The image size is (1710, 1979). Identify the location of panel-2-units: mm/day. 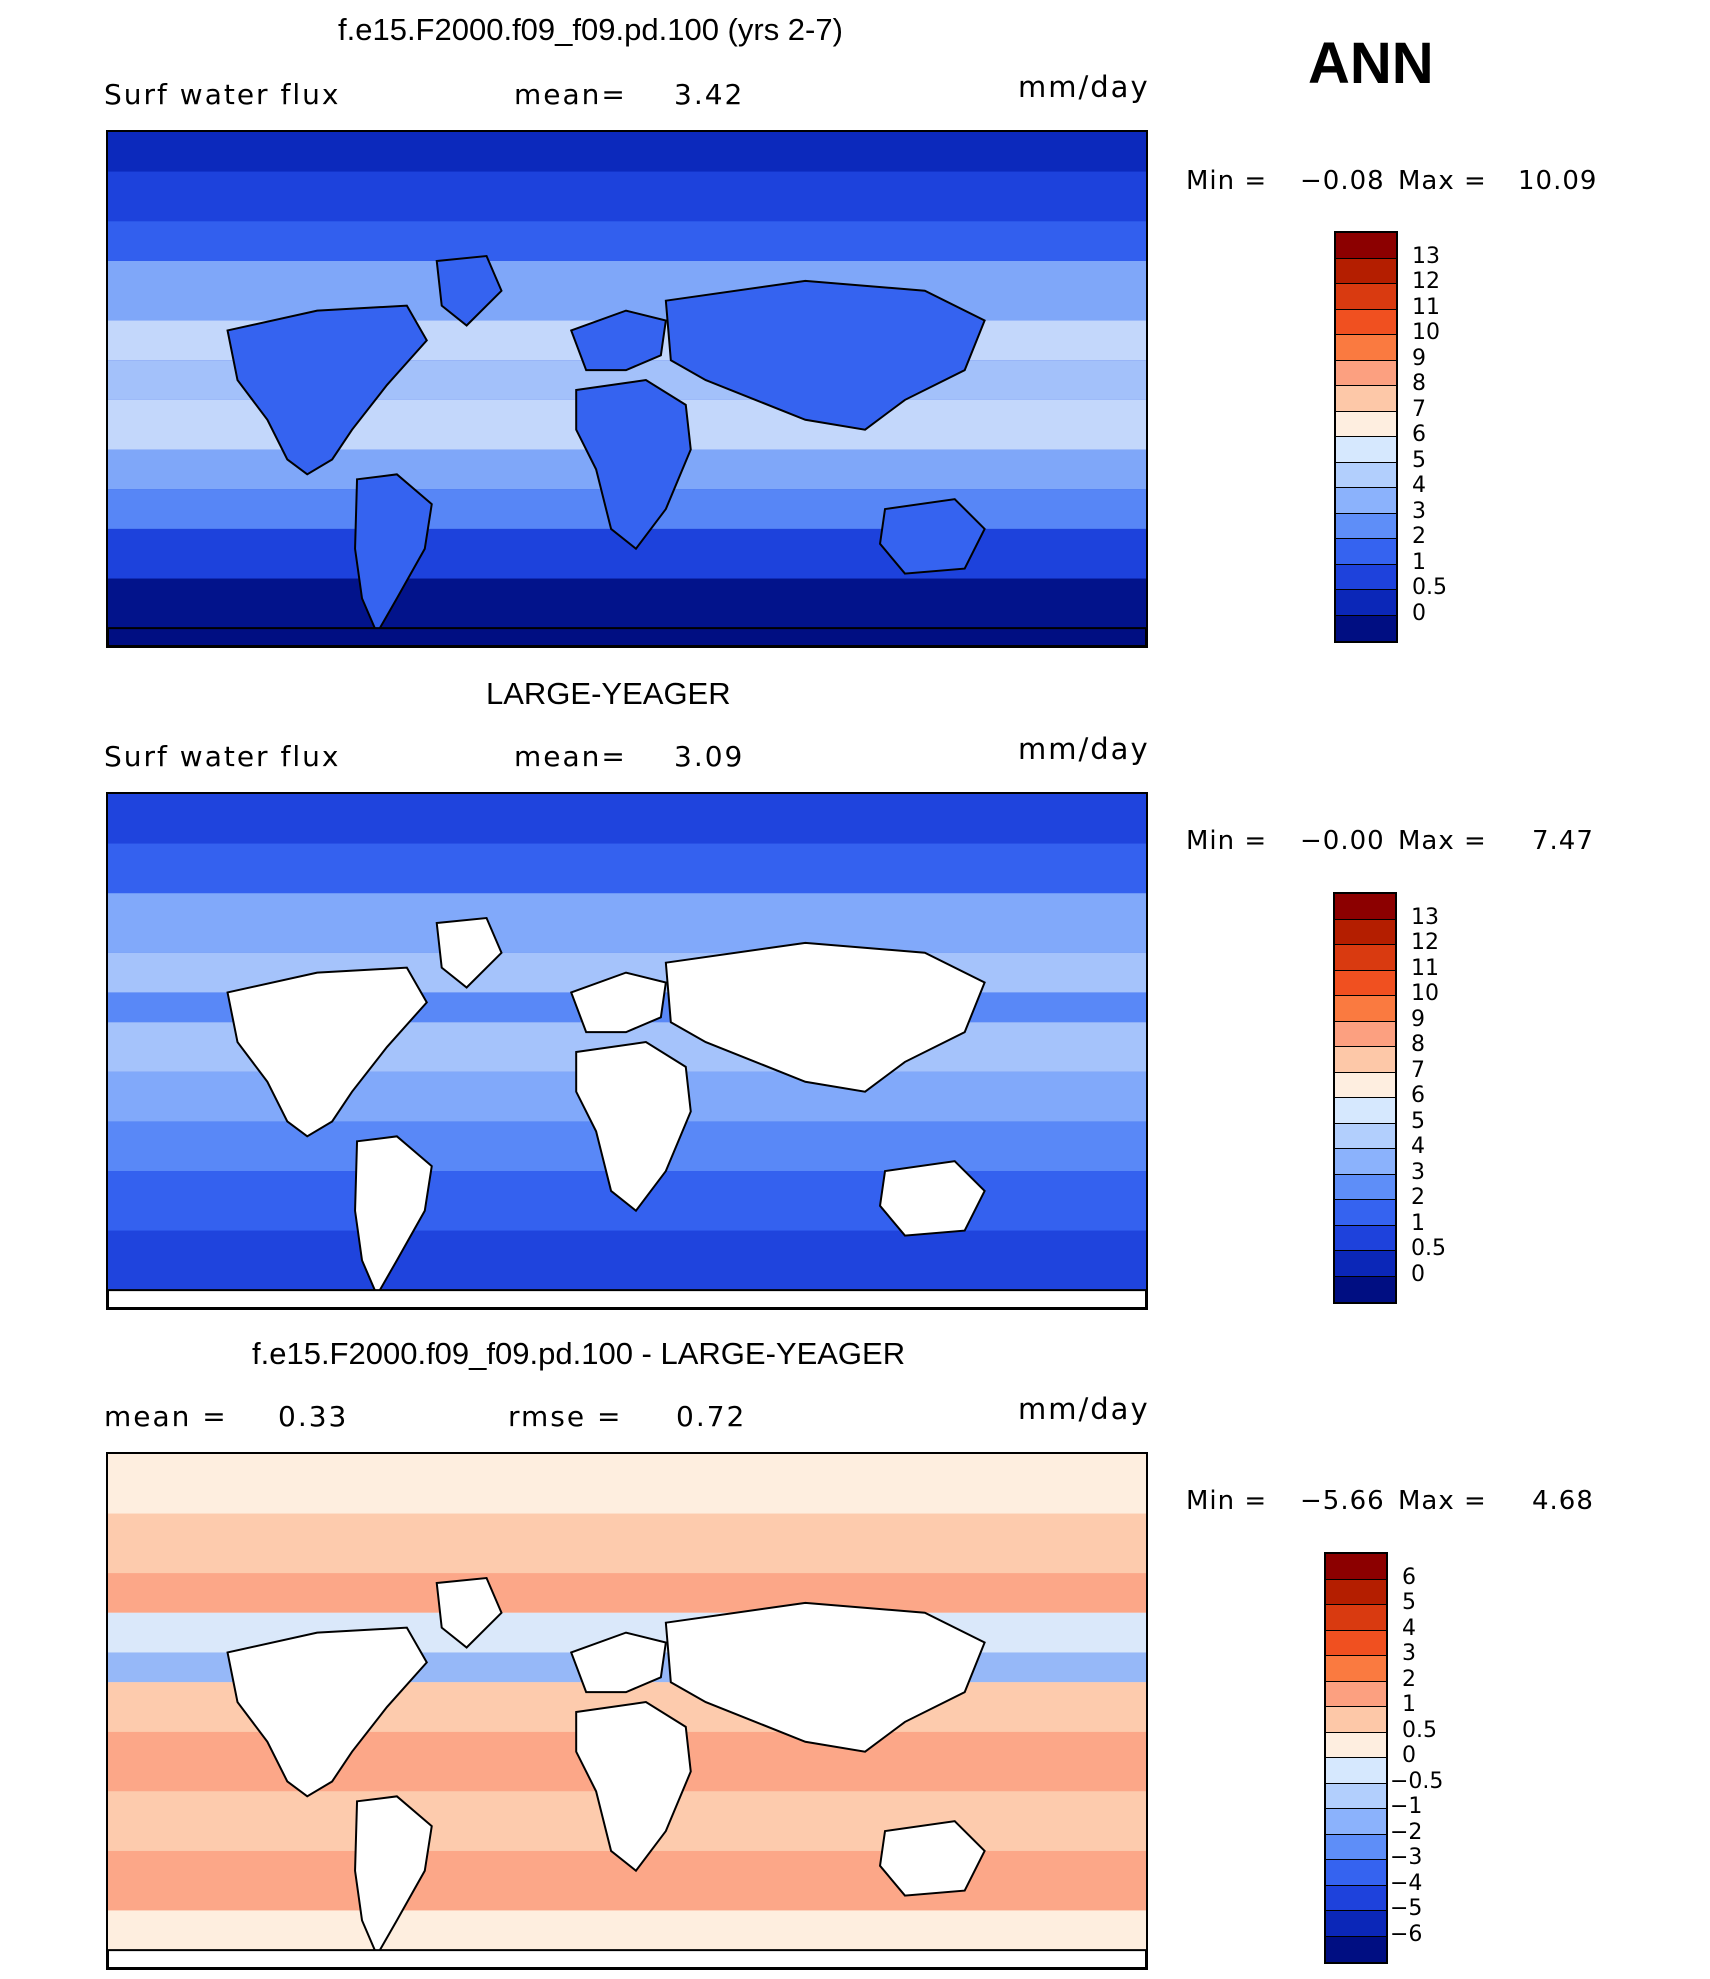
(1084, 749).